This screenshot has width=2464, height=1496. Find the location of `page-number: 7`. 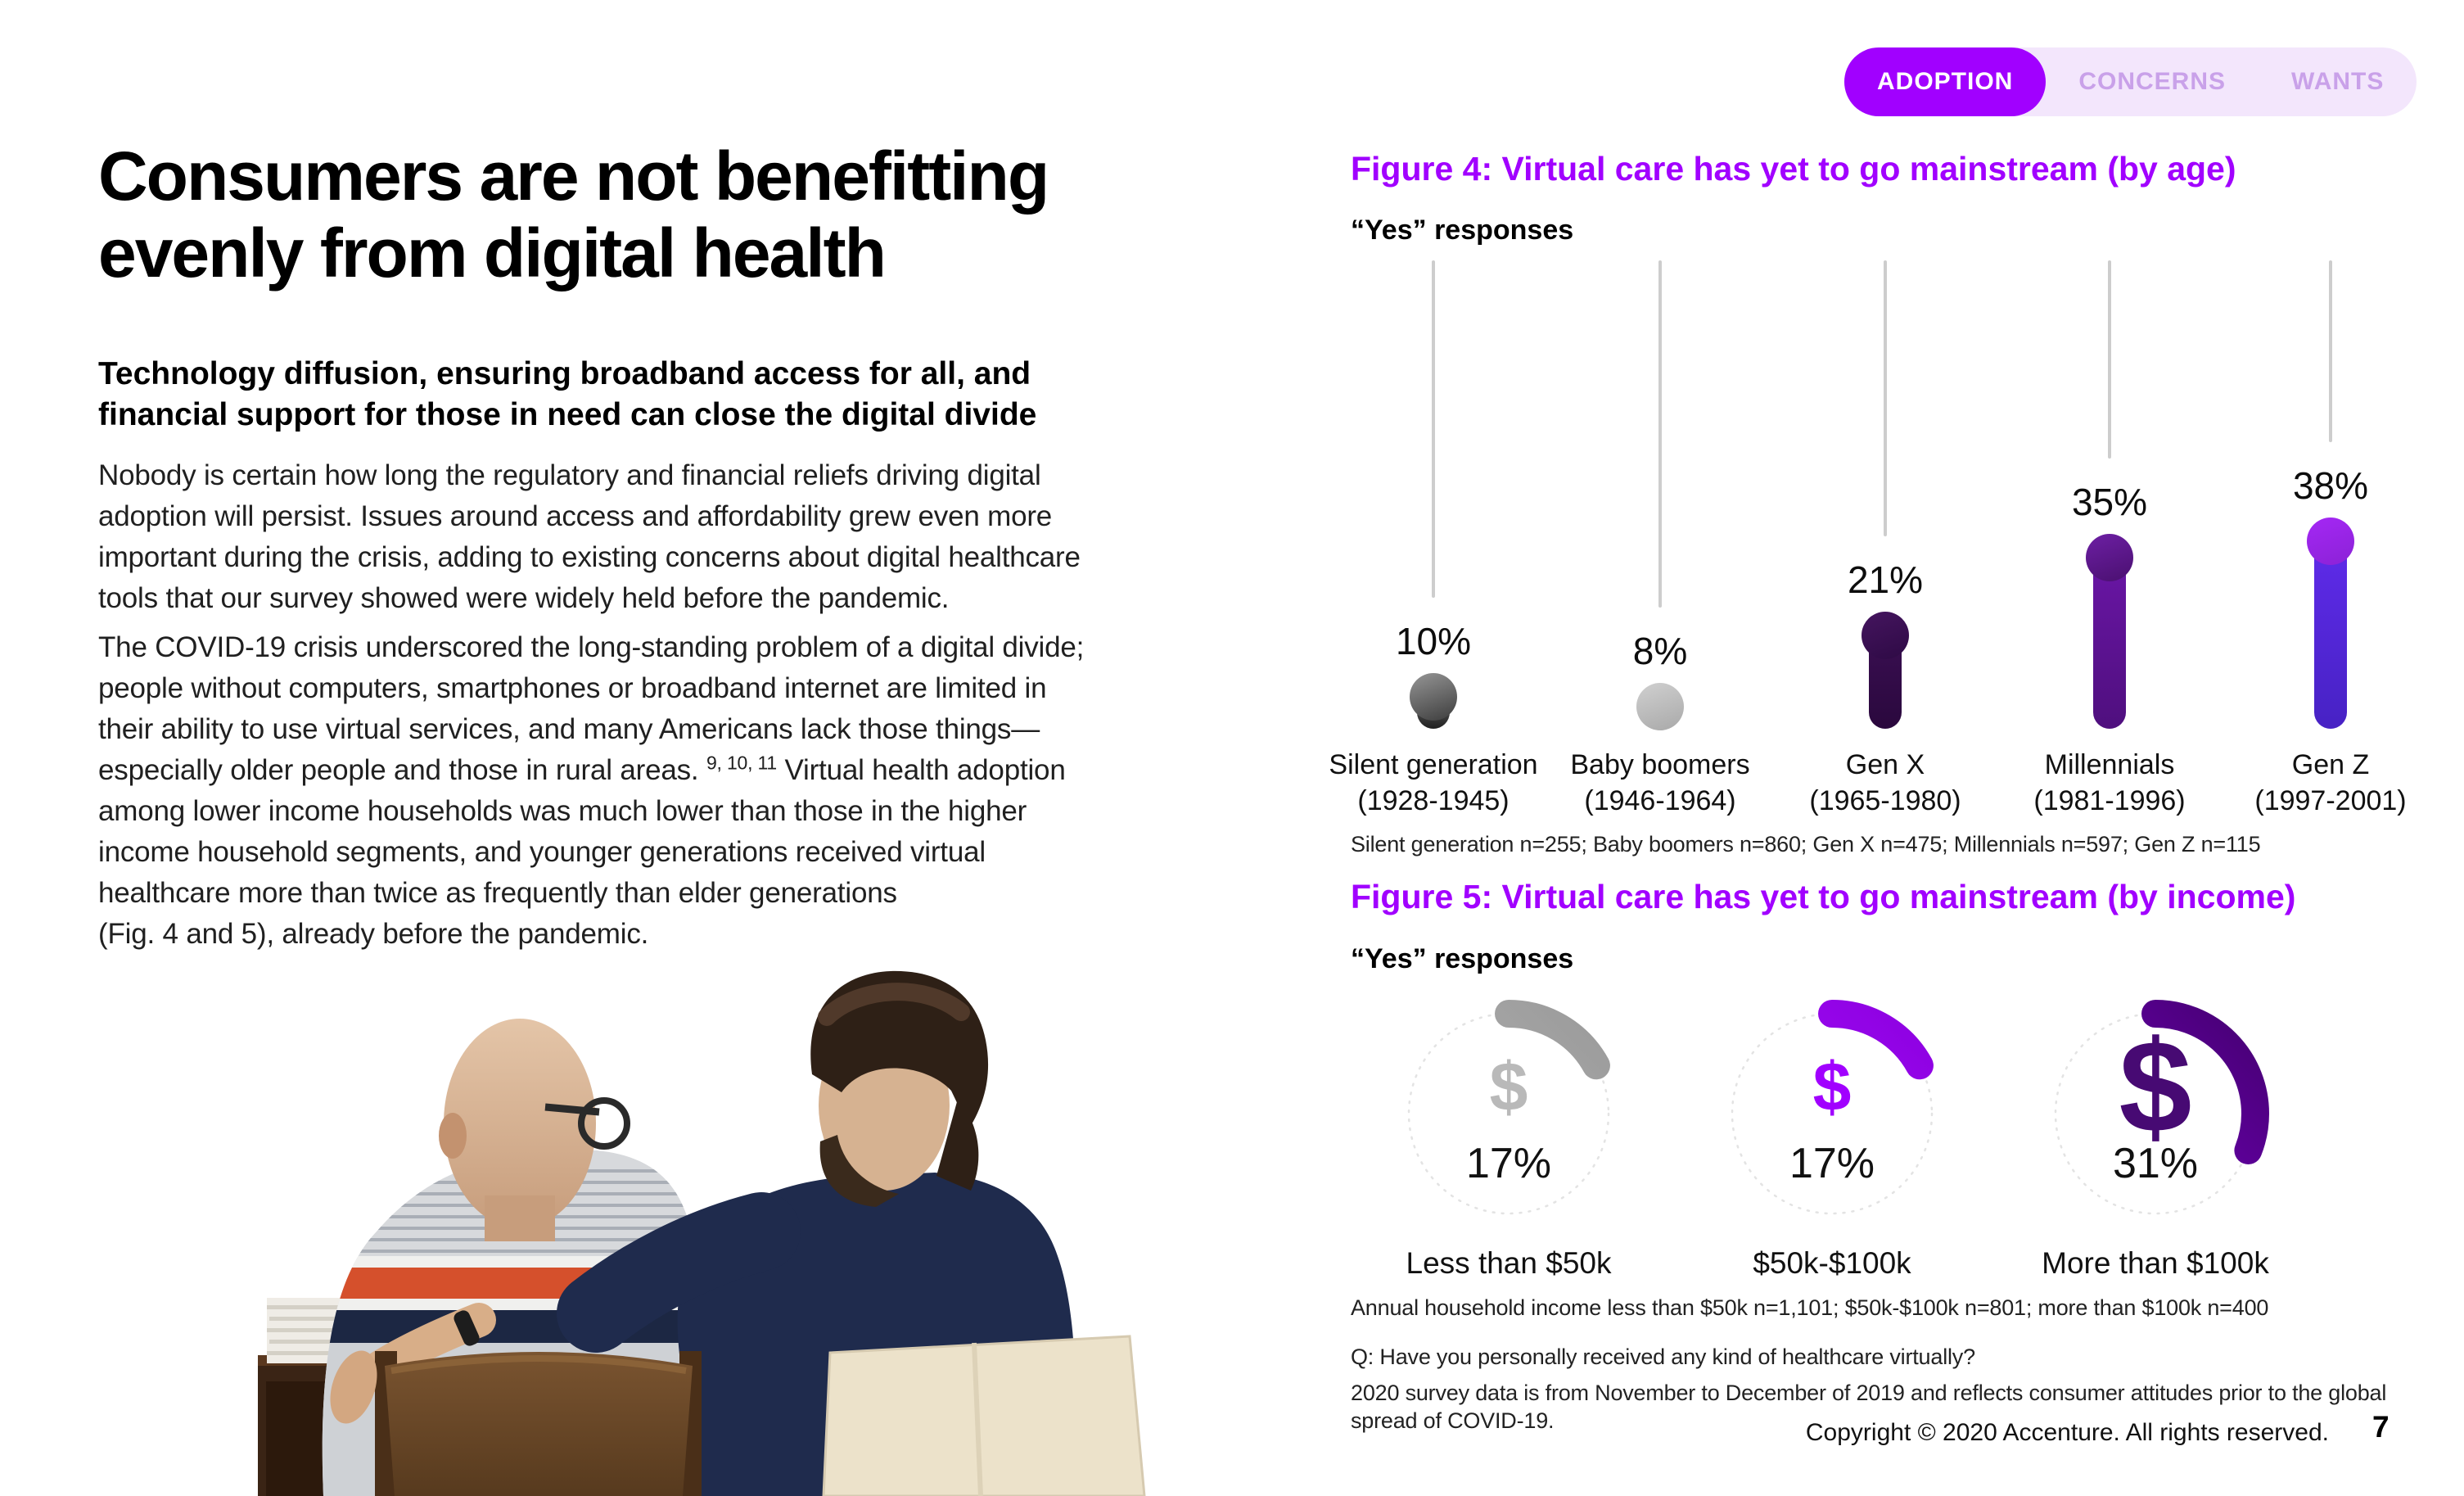

page-number: 7 is located at coordinates (2381, 1427).